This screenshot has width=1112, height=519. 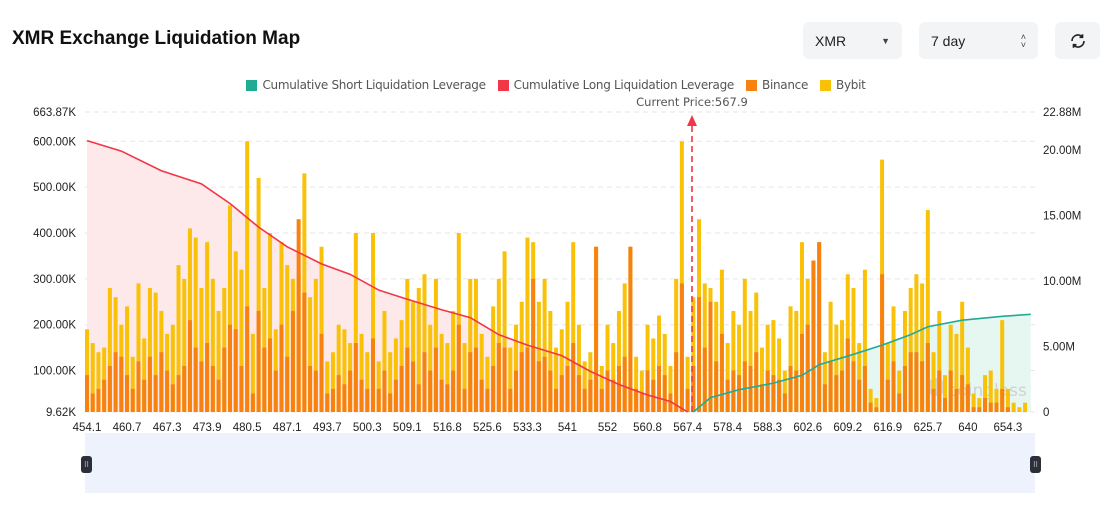 I want to click on x-axis-tick: 654.3, so click(x=1008, y=428).